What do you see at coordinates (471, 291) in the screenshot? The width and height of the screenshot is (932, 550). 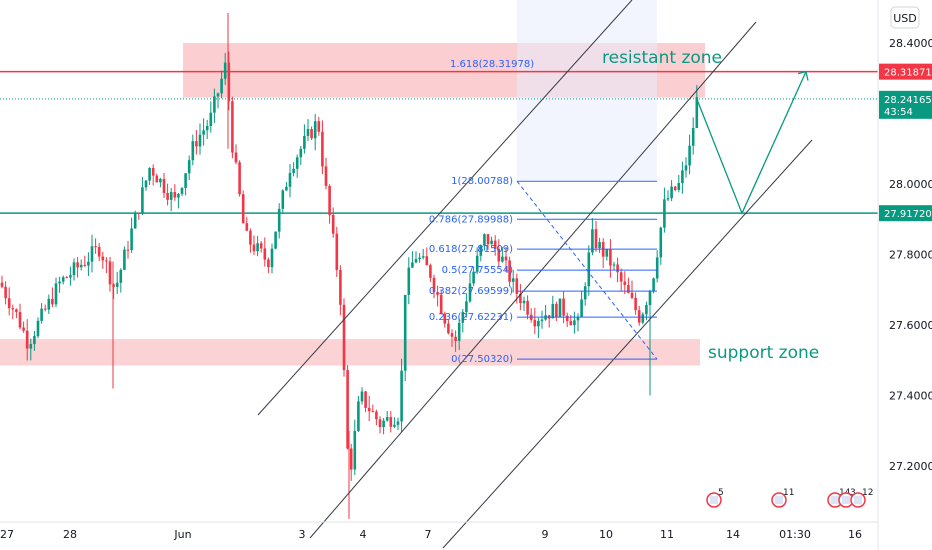 I see `fib-level-label: 0.382(27.69599)` at bounding box center [471, 291].